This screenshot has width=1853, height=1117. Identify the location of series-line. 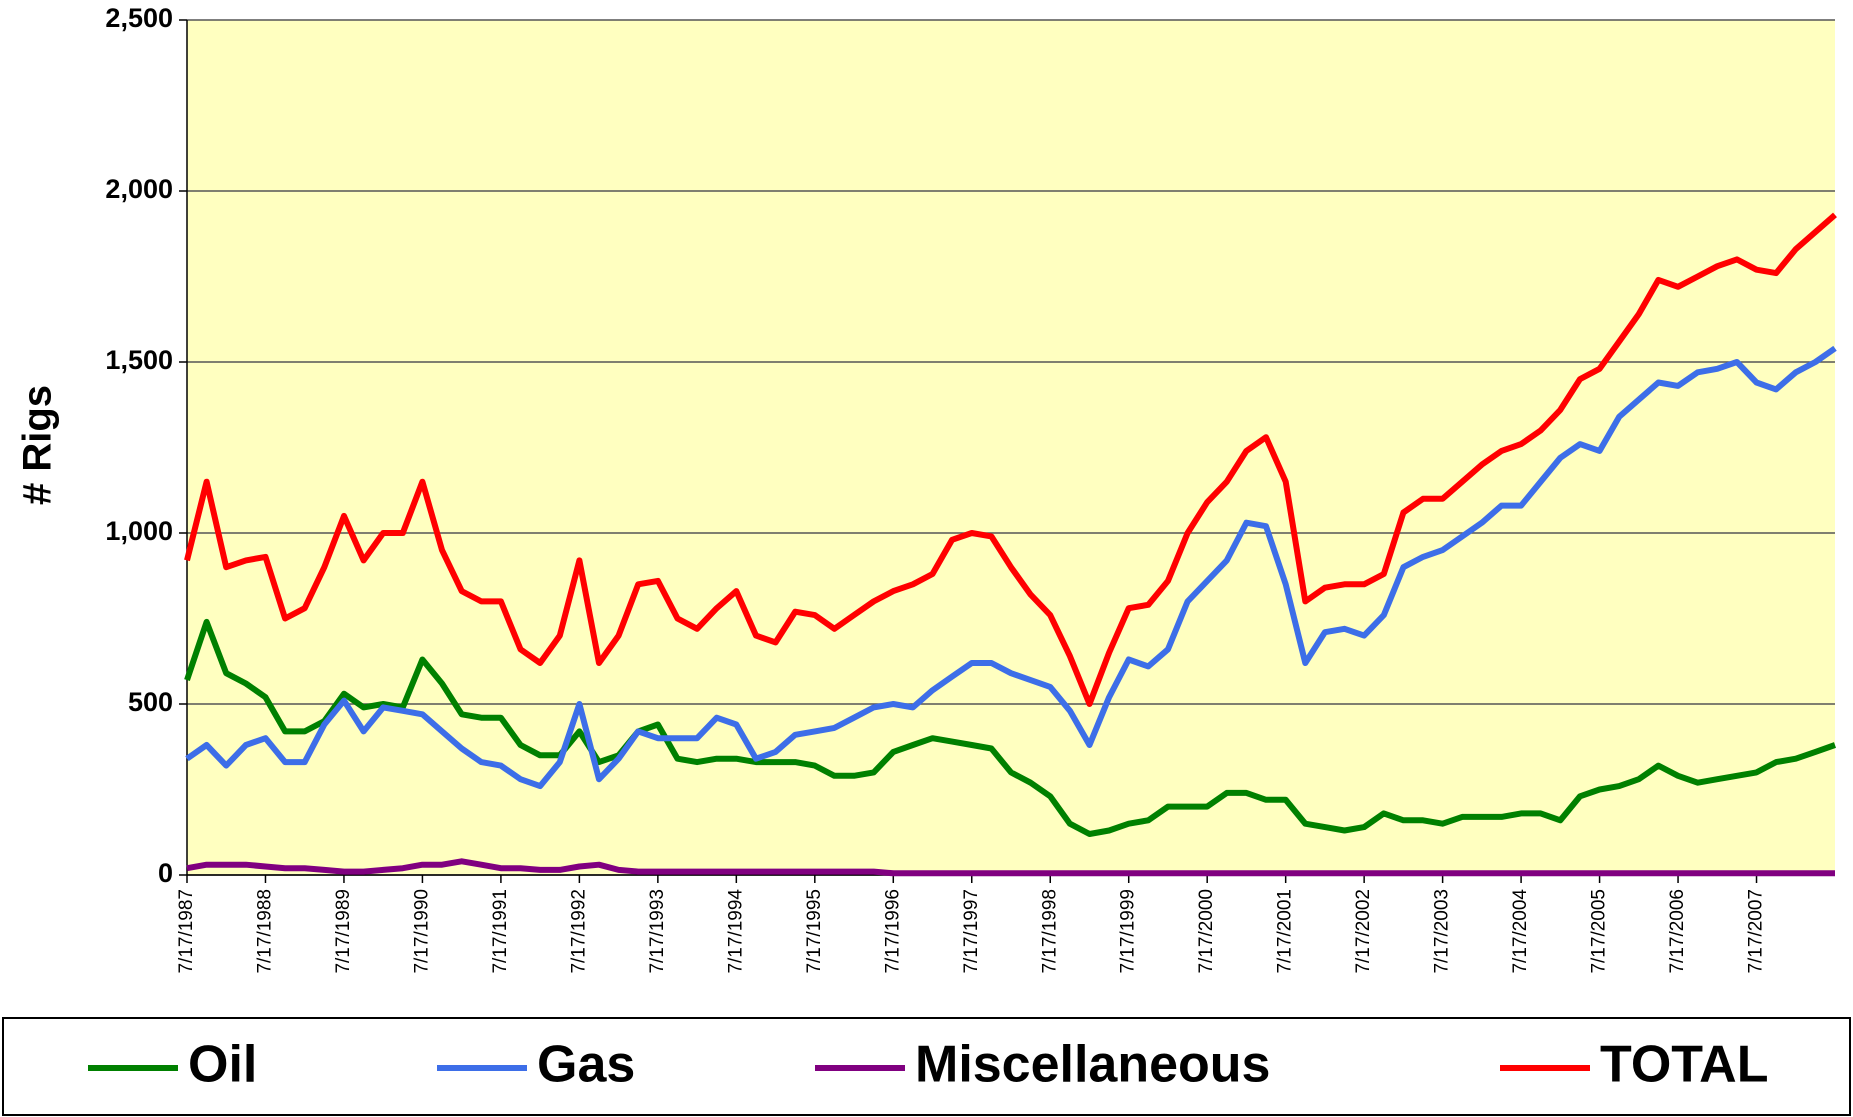
(1010, 867).